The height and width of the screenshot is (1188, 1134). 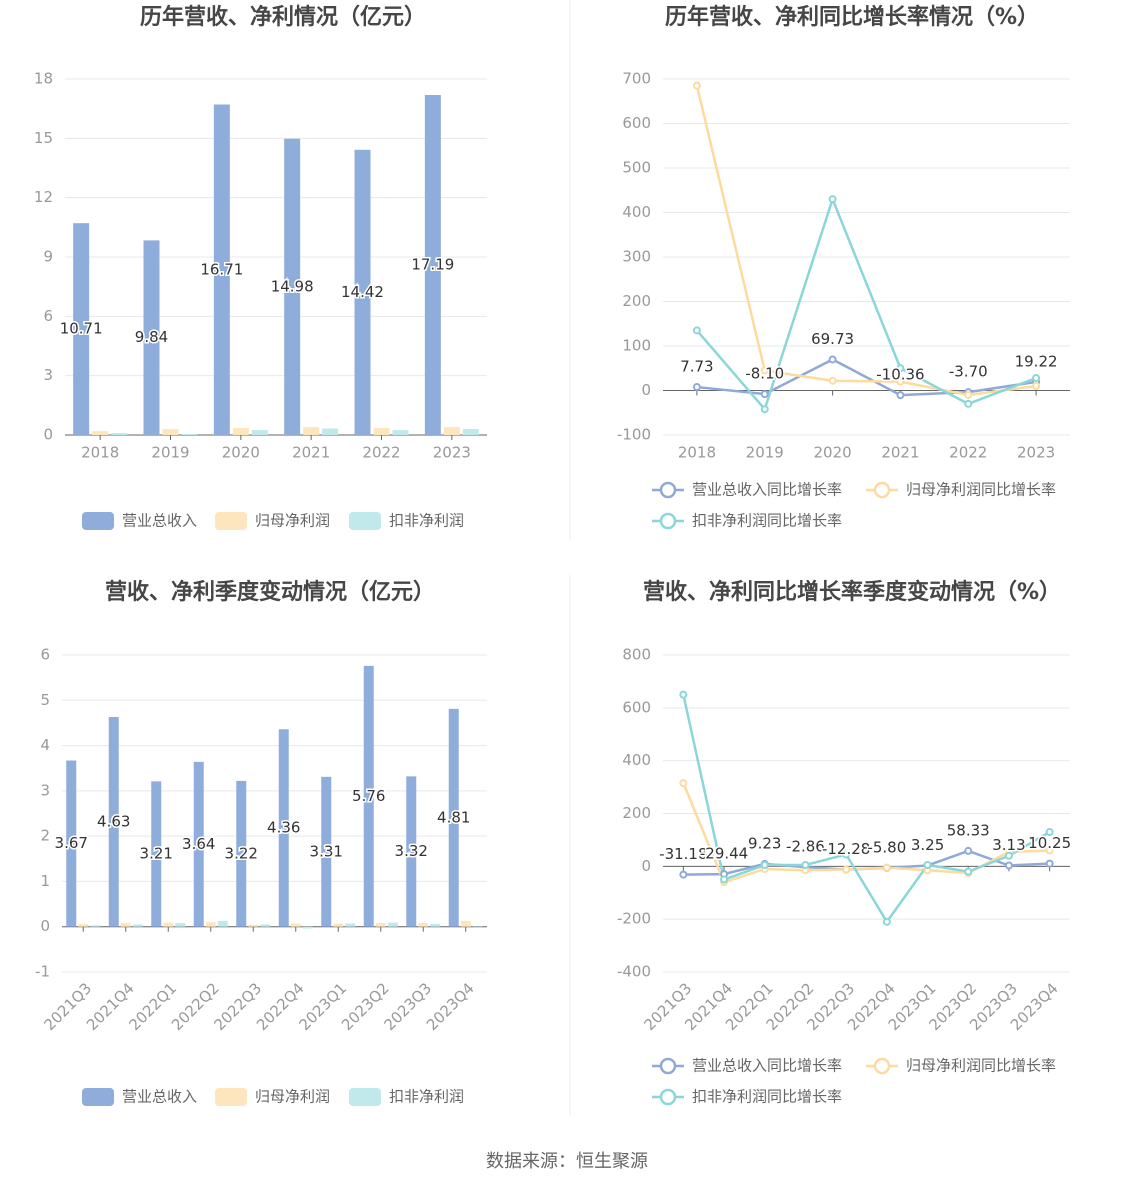 What do you see at coordinates (832, 453) in the screenshot?
I see `x-tick-label: 2020` at bounding box center [832, 453].